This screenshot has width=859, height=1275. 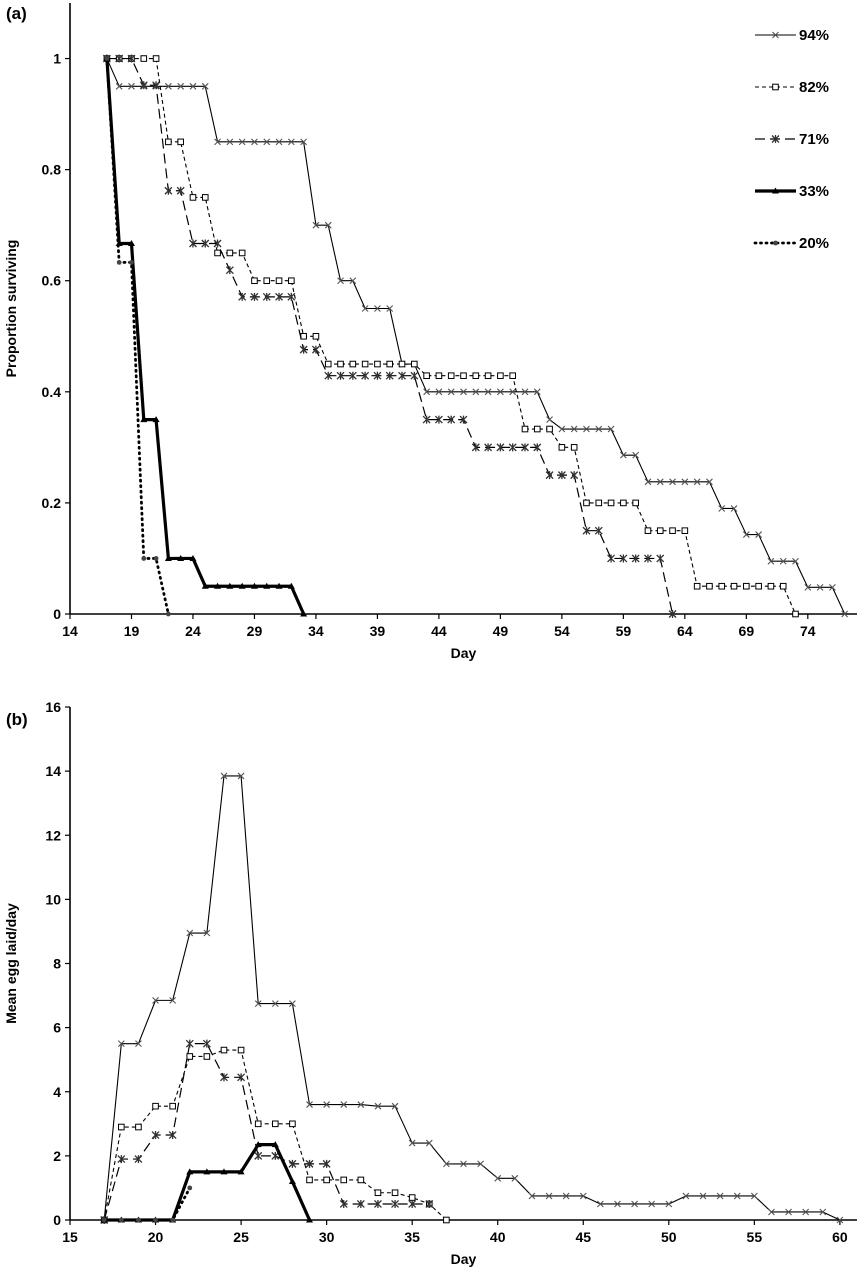 What do you see at coordinates (814, 243) in the screenshot?
I see `legend-entry-label: 20%` at bounding box center [814, 243].